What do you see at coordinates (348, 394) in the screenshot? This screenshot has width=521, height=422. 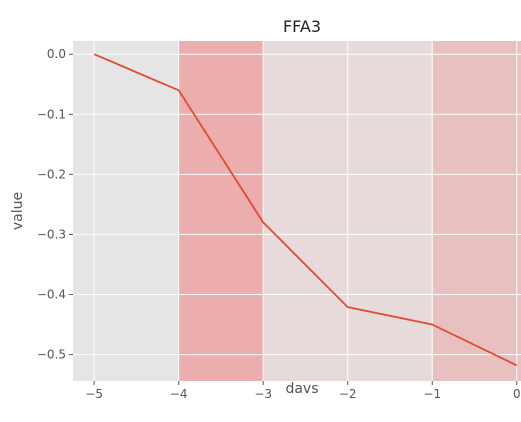 I see `x-tick-label-4: −2` at bounding box center [348, 394].